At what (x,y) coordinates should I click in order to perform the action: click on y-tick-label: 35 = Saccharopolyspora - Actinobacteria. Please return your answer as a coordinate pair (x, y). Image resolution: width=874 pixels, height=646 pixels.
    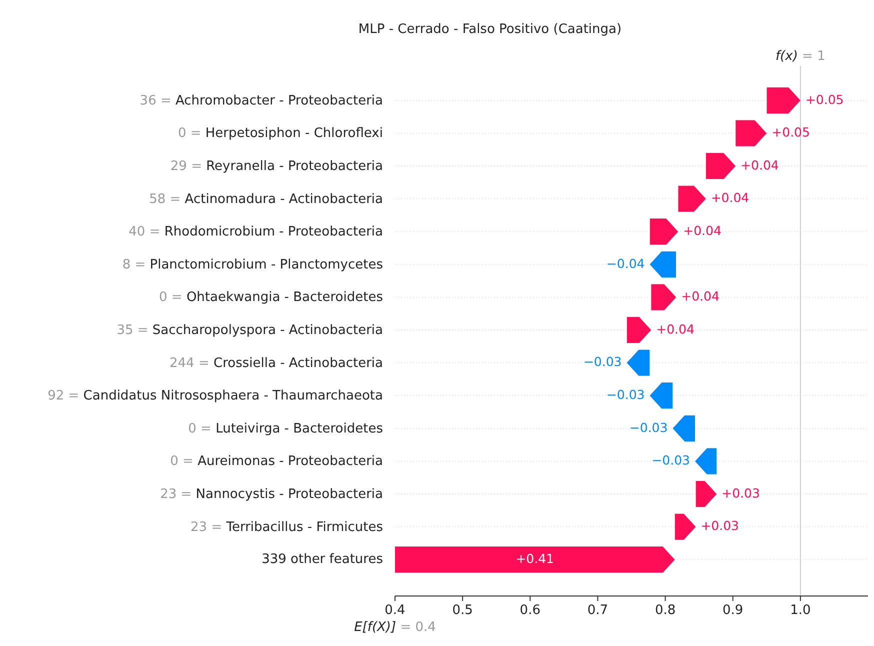
    Looking at the image, I should click on (249, 330).